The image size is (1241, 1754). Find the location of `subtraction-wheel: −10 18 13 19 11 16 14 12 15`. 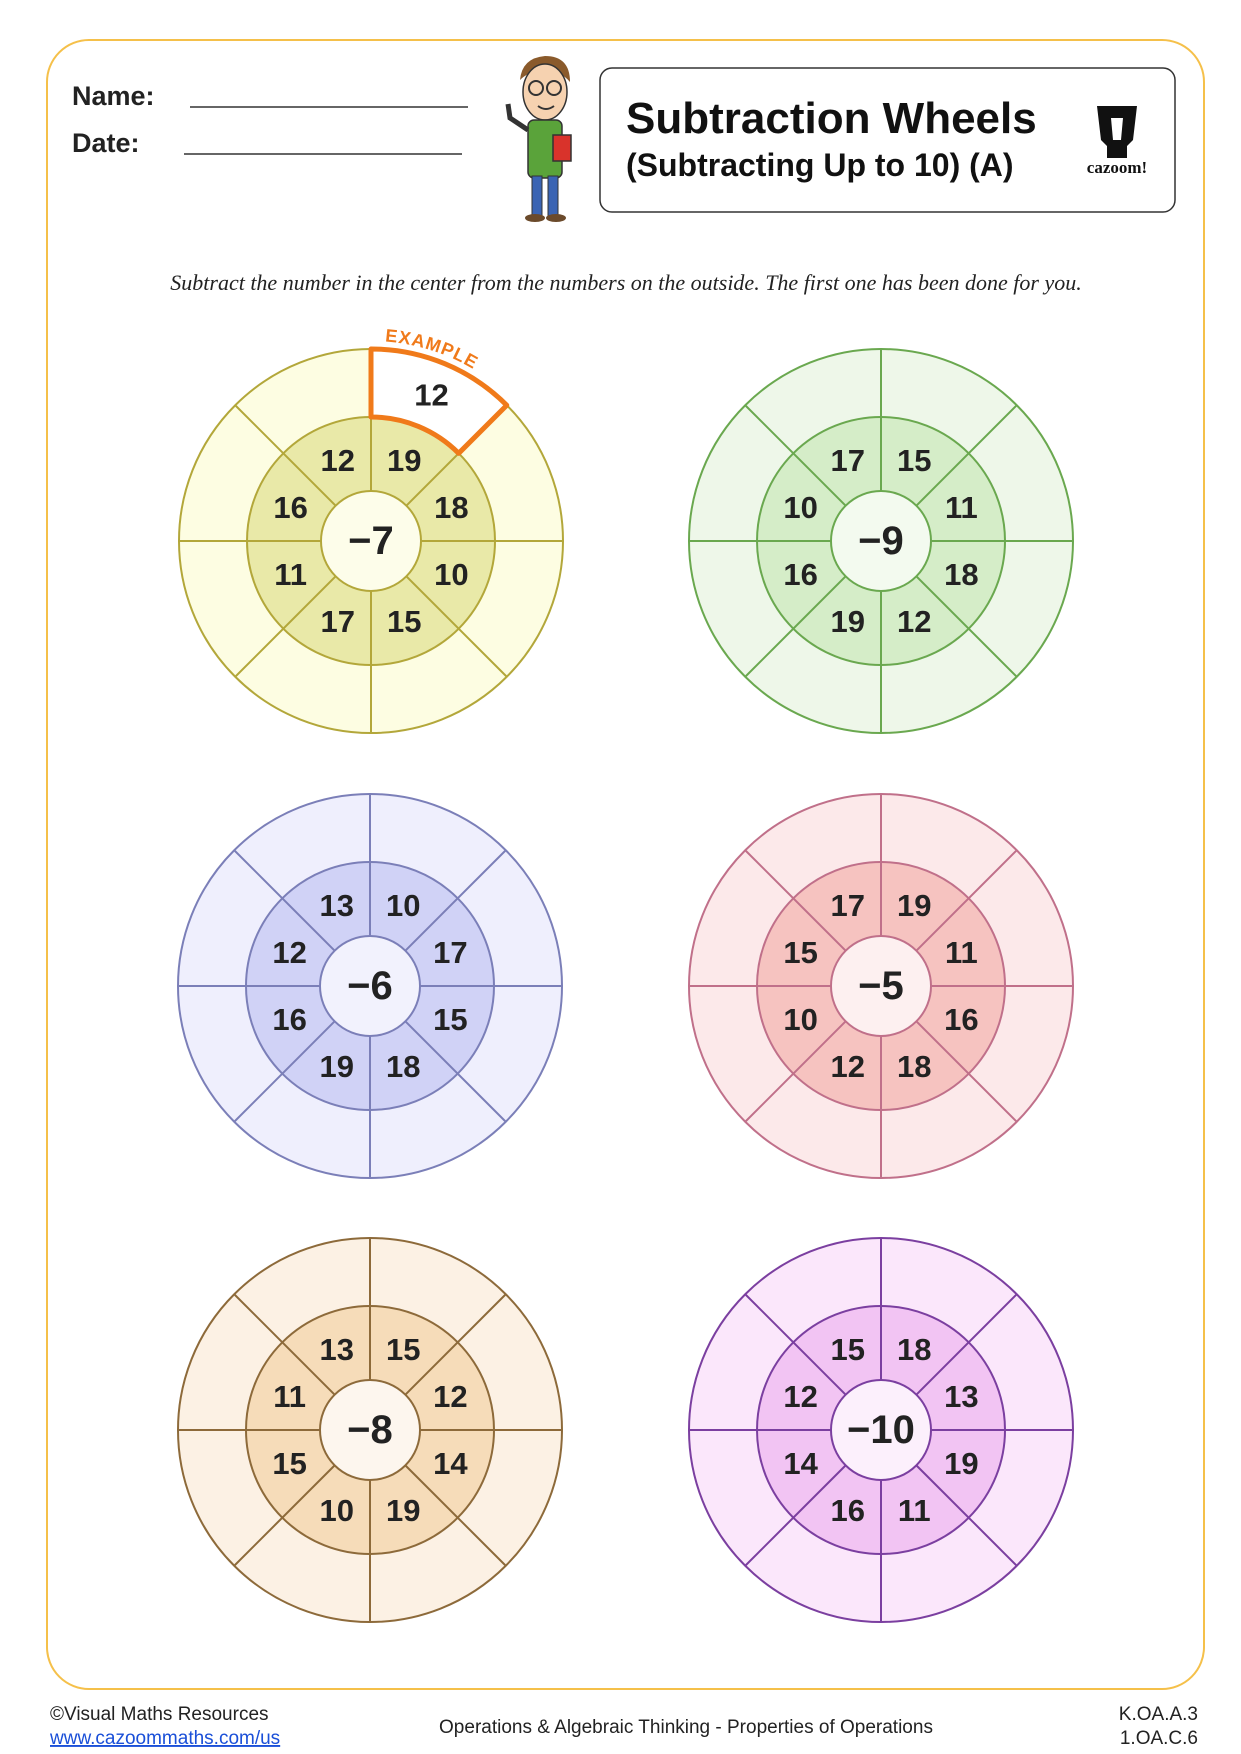

subtraction-wheel: −10 18 13 19 11 16 14 12 15 is located at coordinates (881, 1430).